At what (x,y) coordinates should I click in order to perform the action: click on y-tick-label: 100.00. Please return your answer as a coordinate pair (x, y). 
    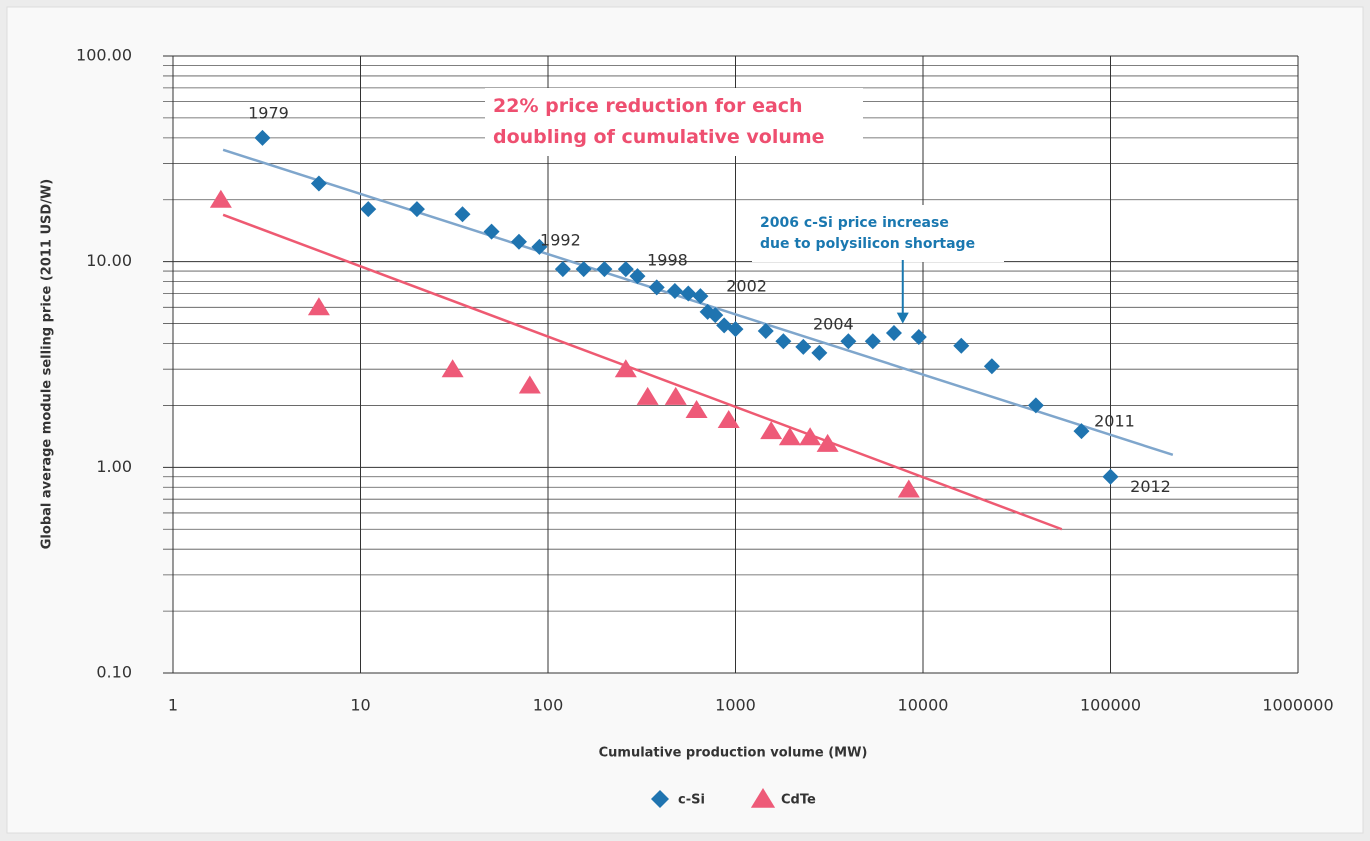
    Looking at the image, I should click on (104, 55).